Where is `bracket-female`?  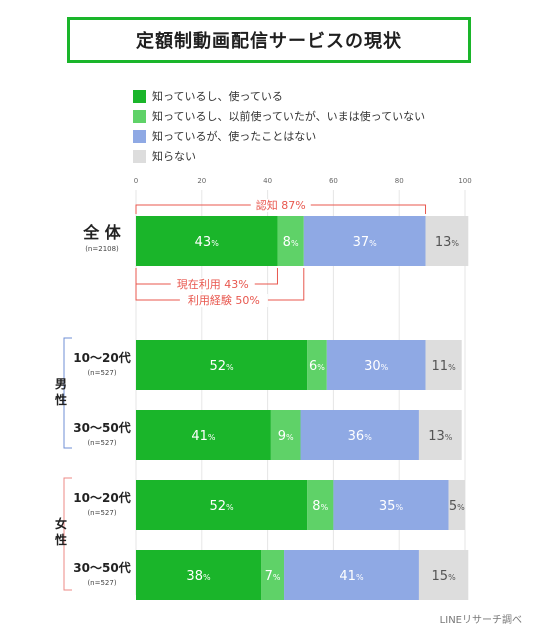
bracket-female is located at coordinates (67, 534).